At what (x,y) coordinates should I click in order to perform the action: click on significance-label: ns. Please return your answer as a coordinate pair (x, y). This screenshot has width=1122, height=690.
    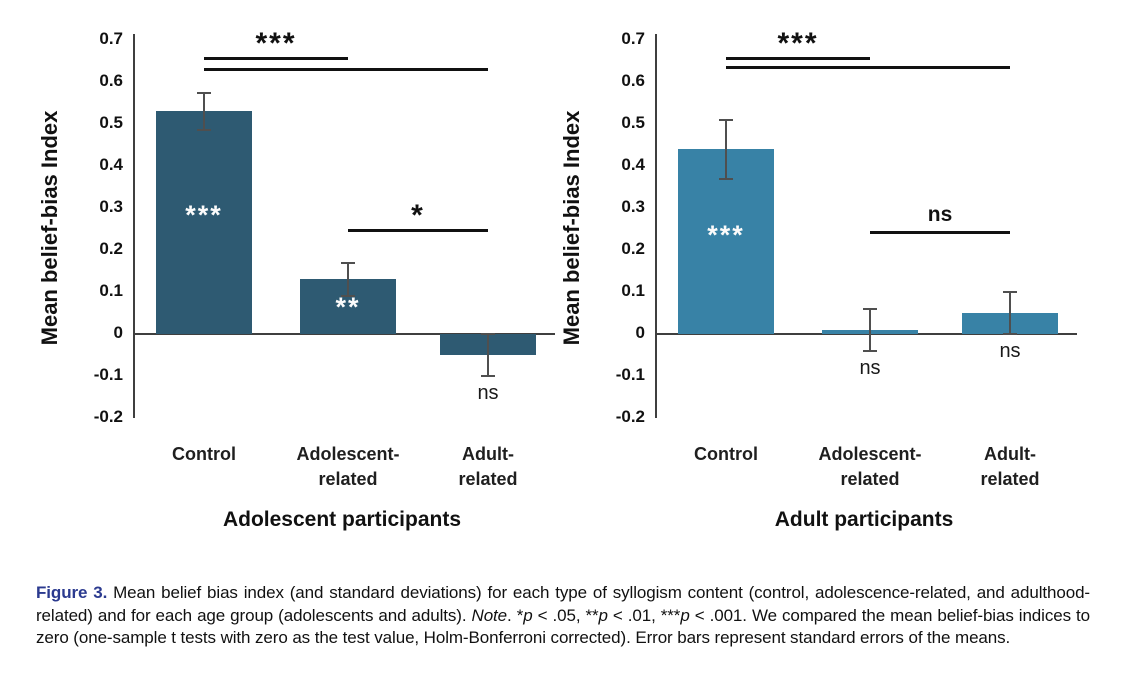
    Looking at the image, I should click on (940, 215).